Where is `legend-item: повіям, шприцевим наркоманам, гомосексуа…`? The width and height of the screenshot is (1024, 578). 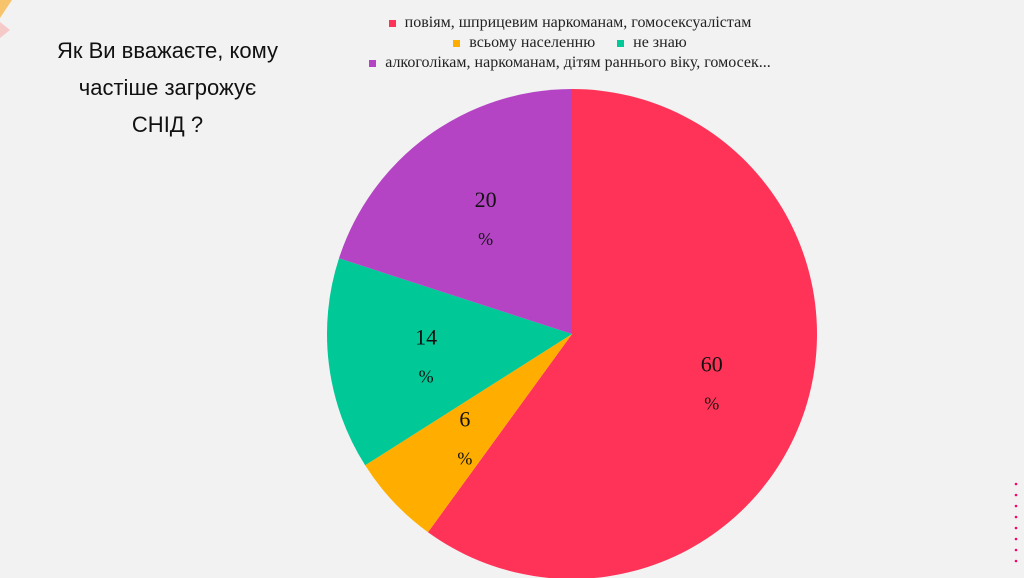 legend-item: повіям, шприцевим наркоманам, гомосексуа… is located at coordinates (570, 23).